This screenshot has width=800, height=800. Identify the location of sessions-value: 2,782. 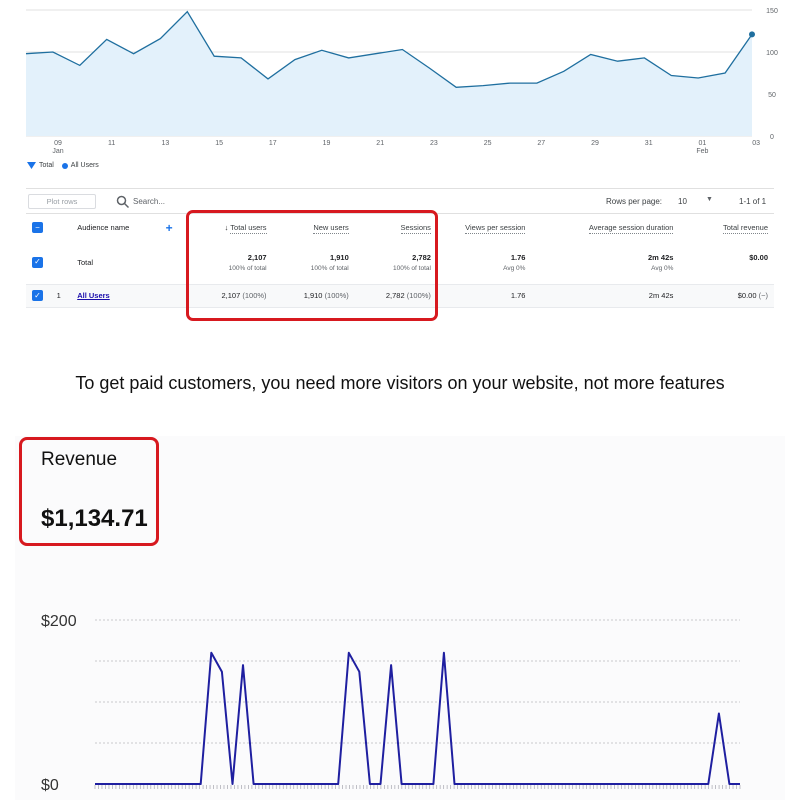
(421, 257).